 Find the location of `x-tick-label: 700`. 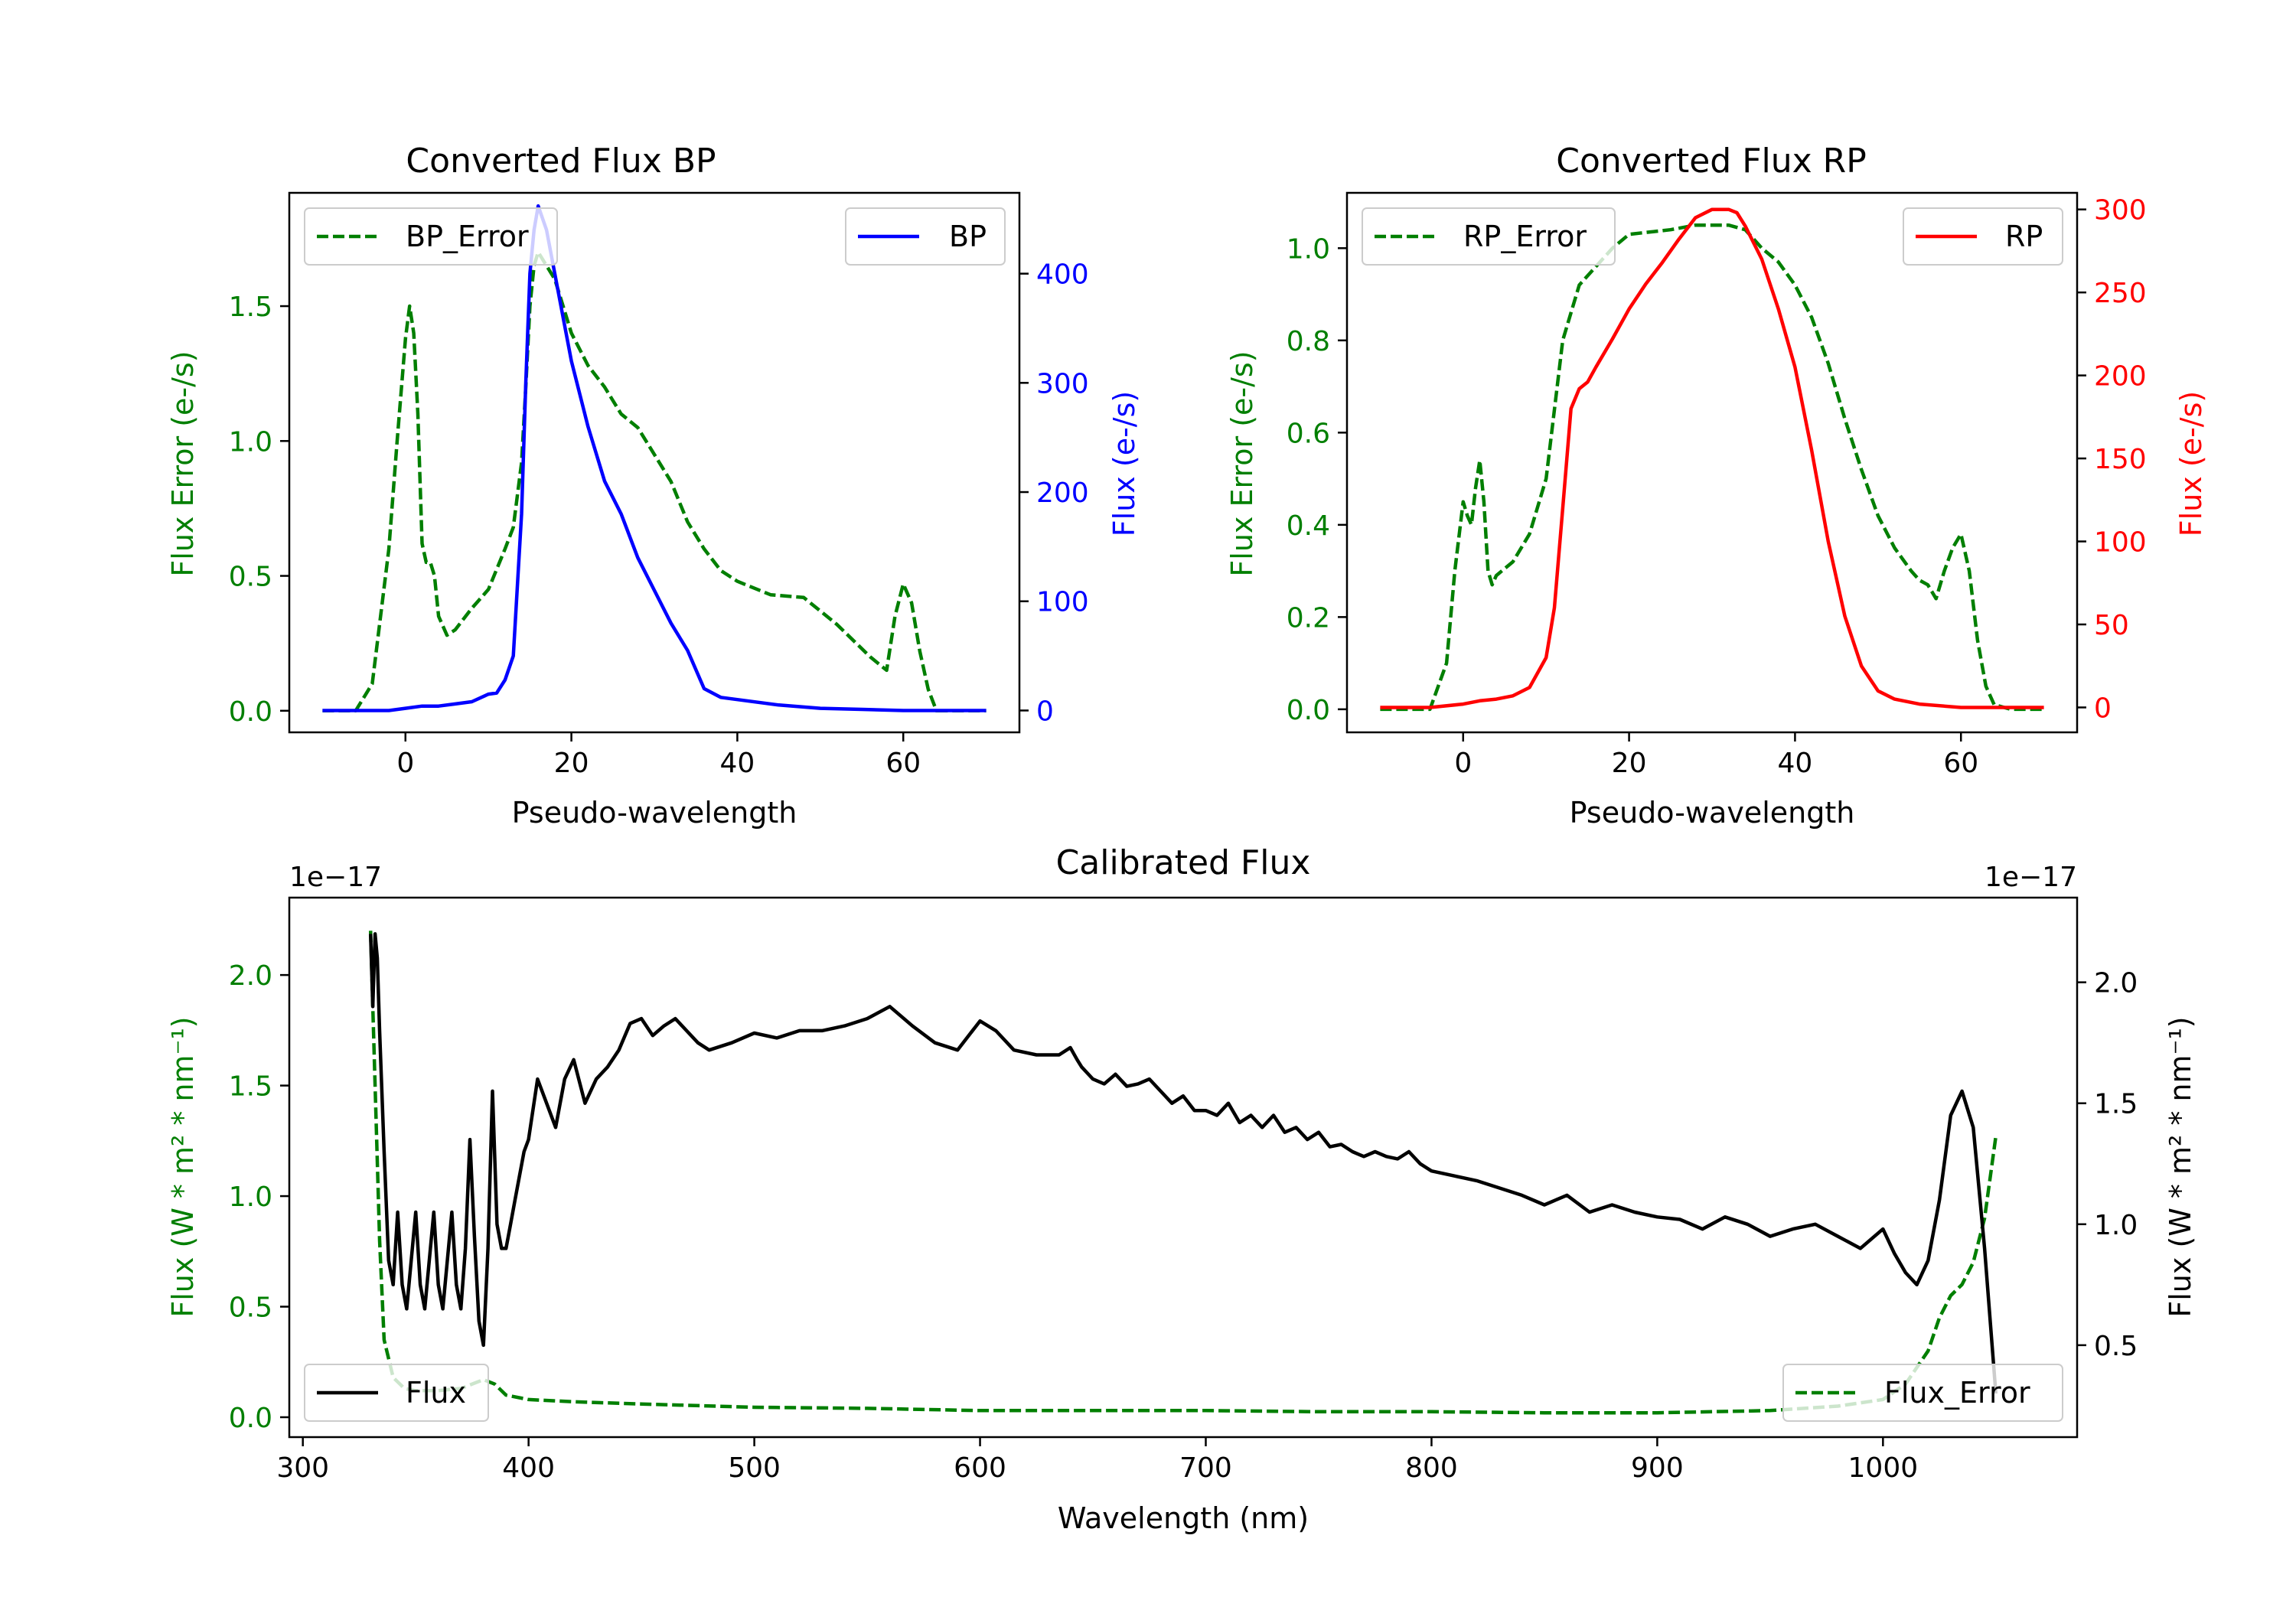

x-tick-label: 700 is located at coordinates (1205, 1468).